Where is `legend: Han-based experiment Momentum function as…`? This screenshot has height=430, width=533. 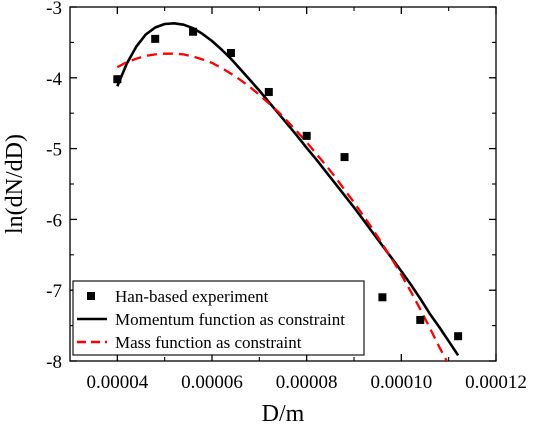
legend: Han-based experiment Momentum function as… is located at coordinates (218, 318).